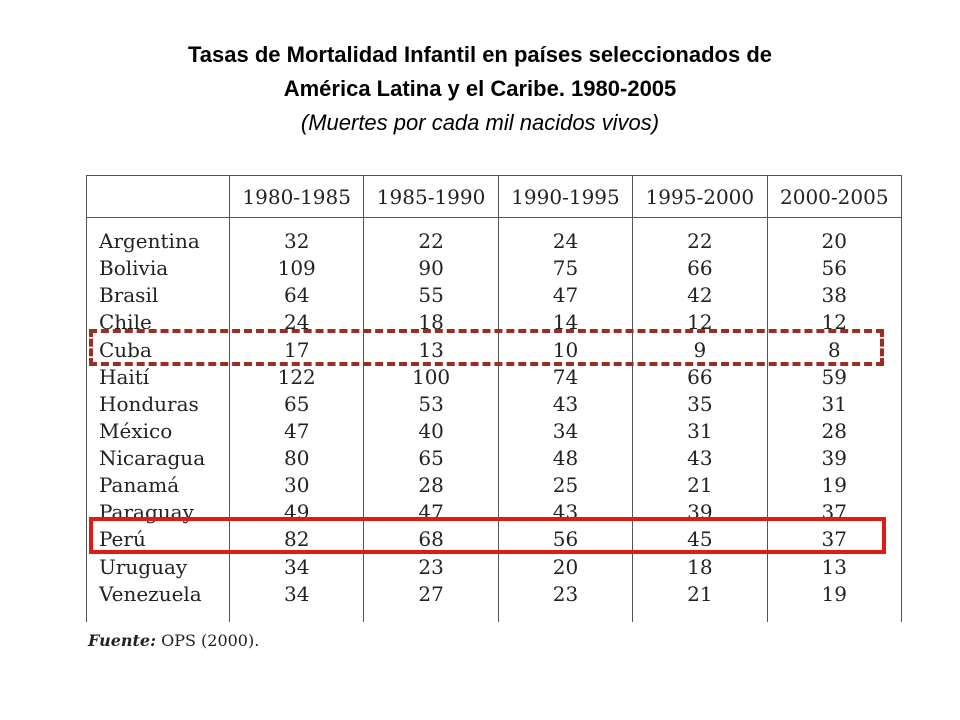 The image size is (960, 720). I want to click on table-row: Argentina 32 22 24 22 20, so click(494, 236).